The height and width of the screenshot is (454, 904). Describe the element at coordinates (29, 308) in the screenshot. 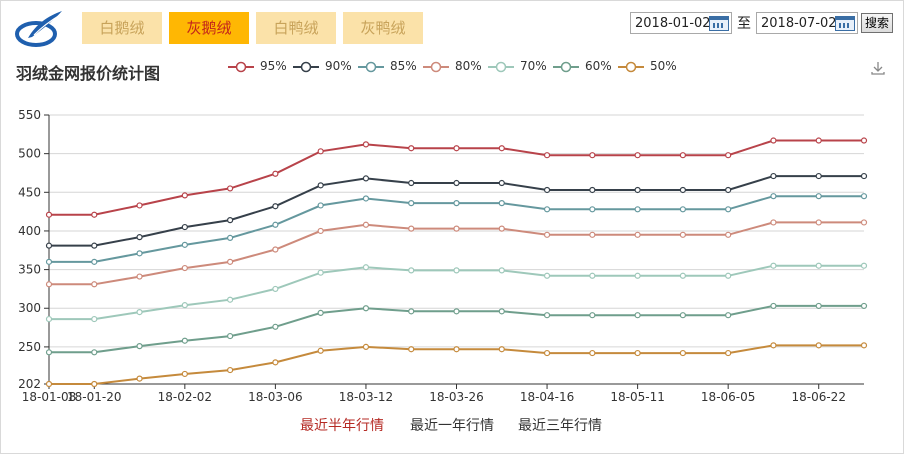

I see `y-tick-label: 300` at that location.